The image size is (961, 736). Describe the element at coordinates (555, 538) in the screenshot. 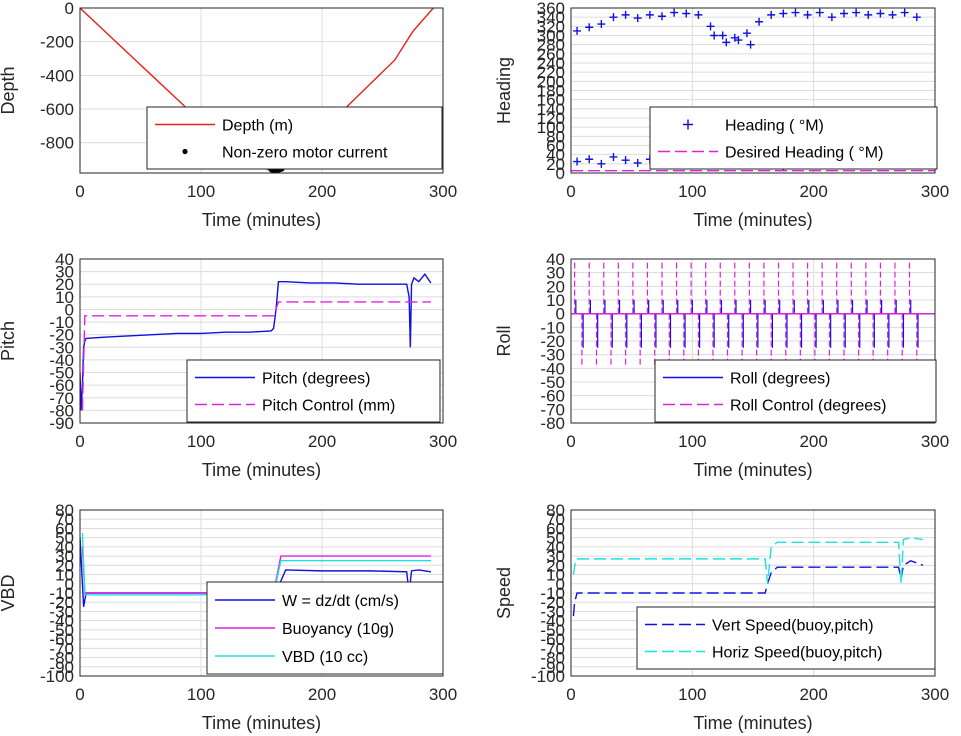

I see `y-tick-label: 50` at that location.